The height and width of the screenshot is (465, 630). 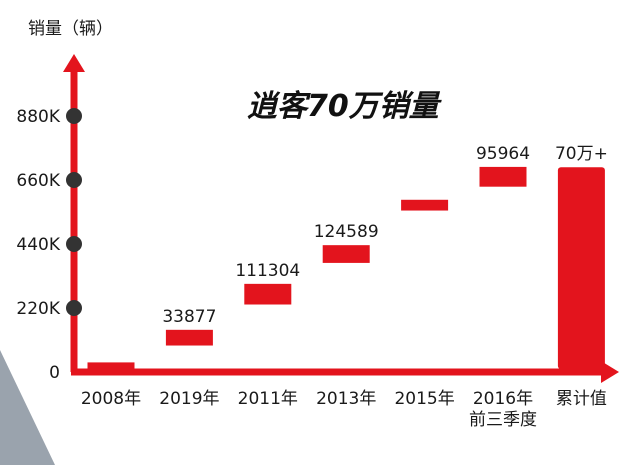 I want to click on x-category-sublabel: 前三季度, so click(x=503, y=420).